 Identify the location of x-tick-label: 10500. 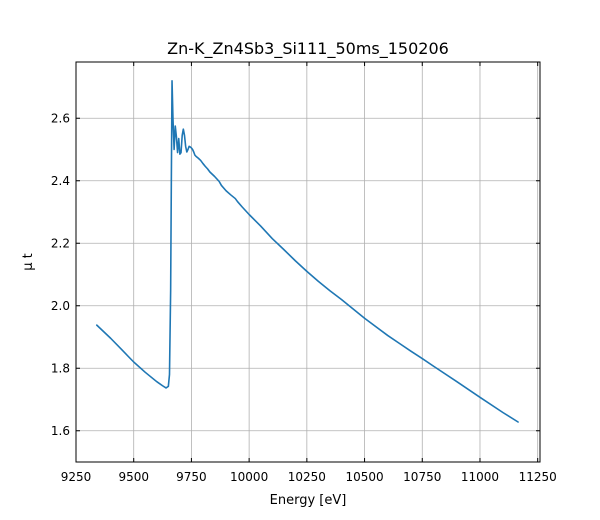
(364, 477).